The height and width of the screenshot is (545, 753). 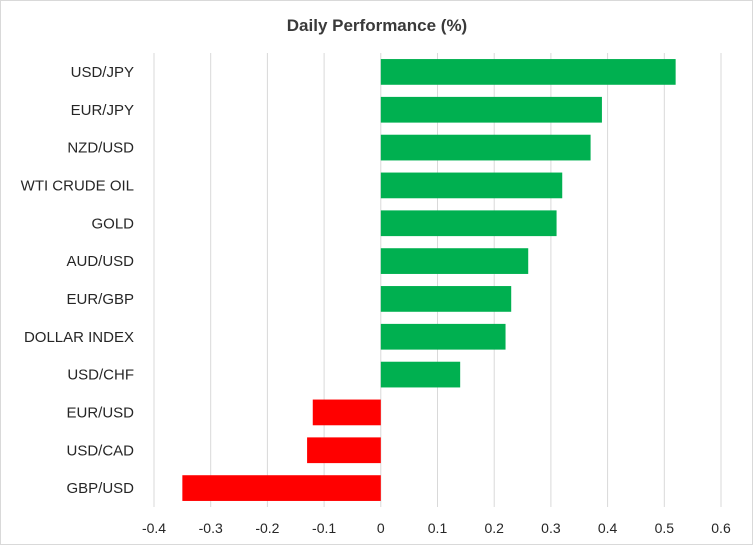 I want to click on x-tick-label: 0.2, so click(x=494, y=528).